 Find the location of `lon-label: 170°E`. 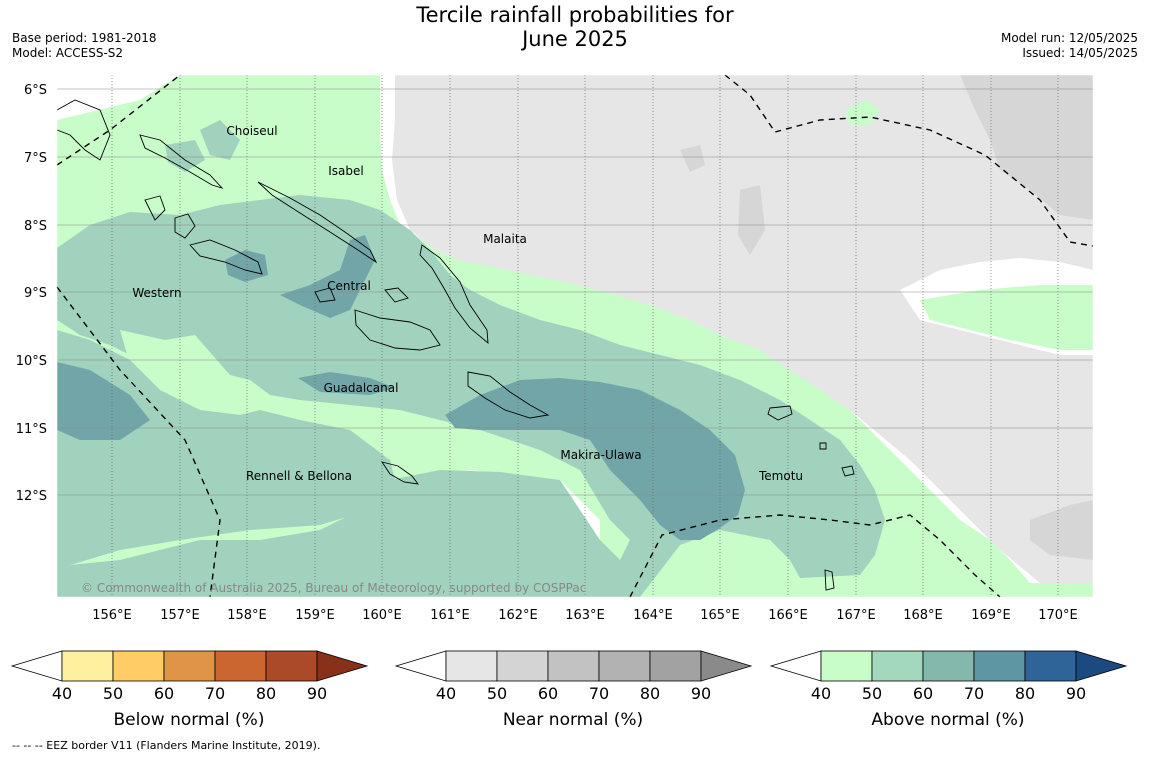

lon-label: 170°E is located at coordinates (1058, 615).